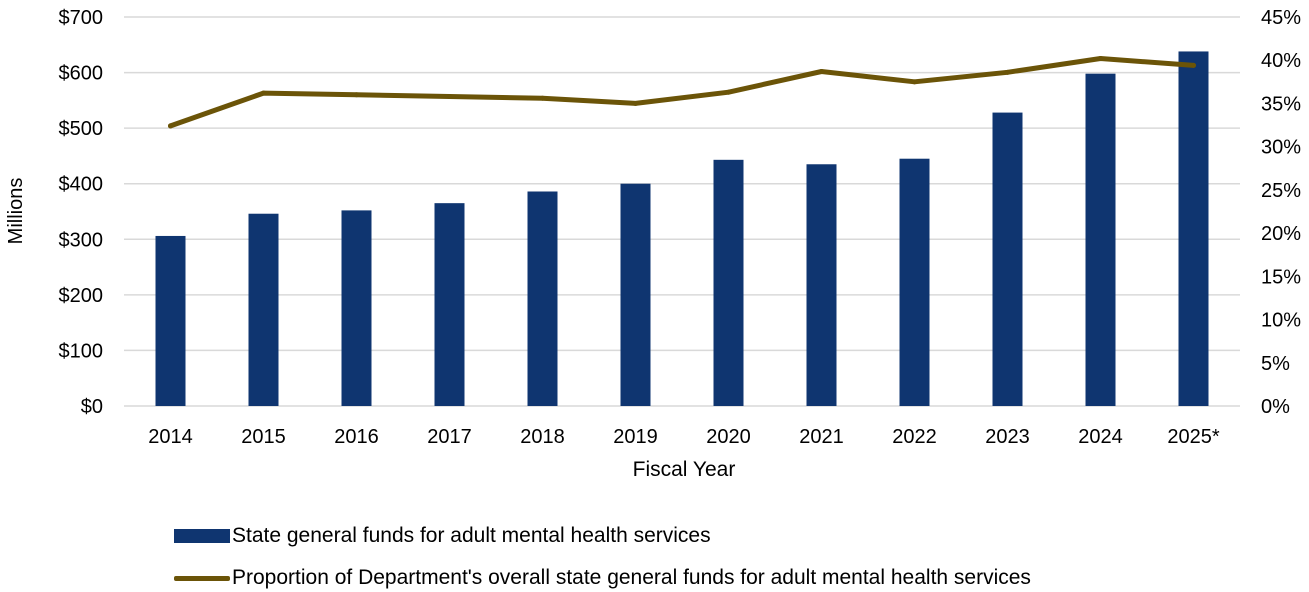 The width and height of the screenshot is (1309, 592). What do you see at coordinates (542, 437) in the screenshot?
I see `x-tick-label: 2018` at bounding box center [542, 437].